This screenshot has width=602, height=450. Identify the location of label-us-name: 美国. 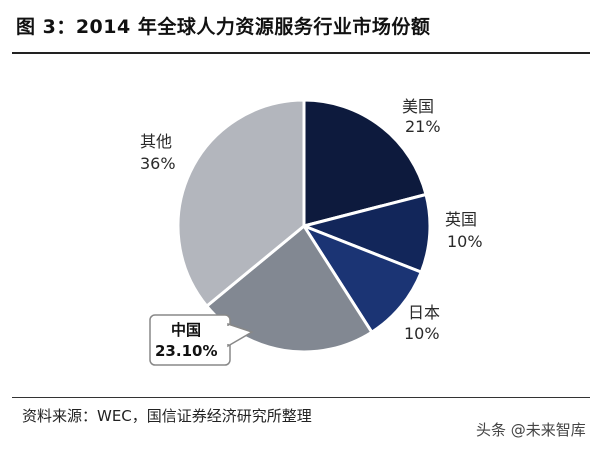
(418, 106).